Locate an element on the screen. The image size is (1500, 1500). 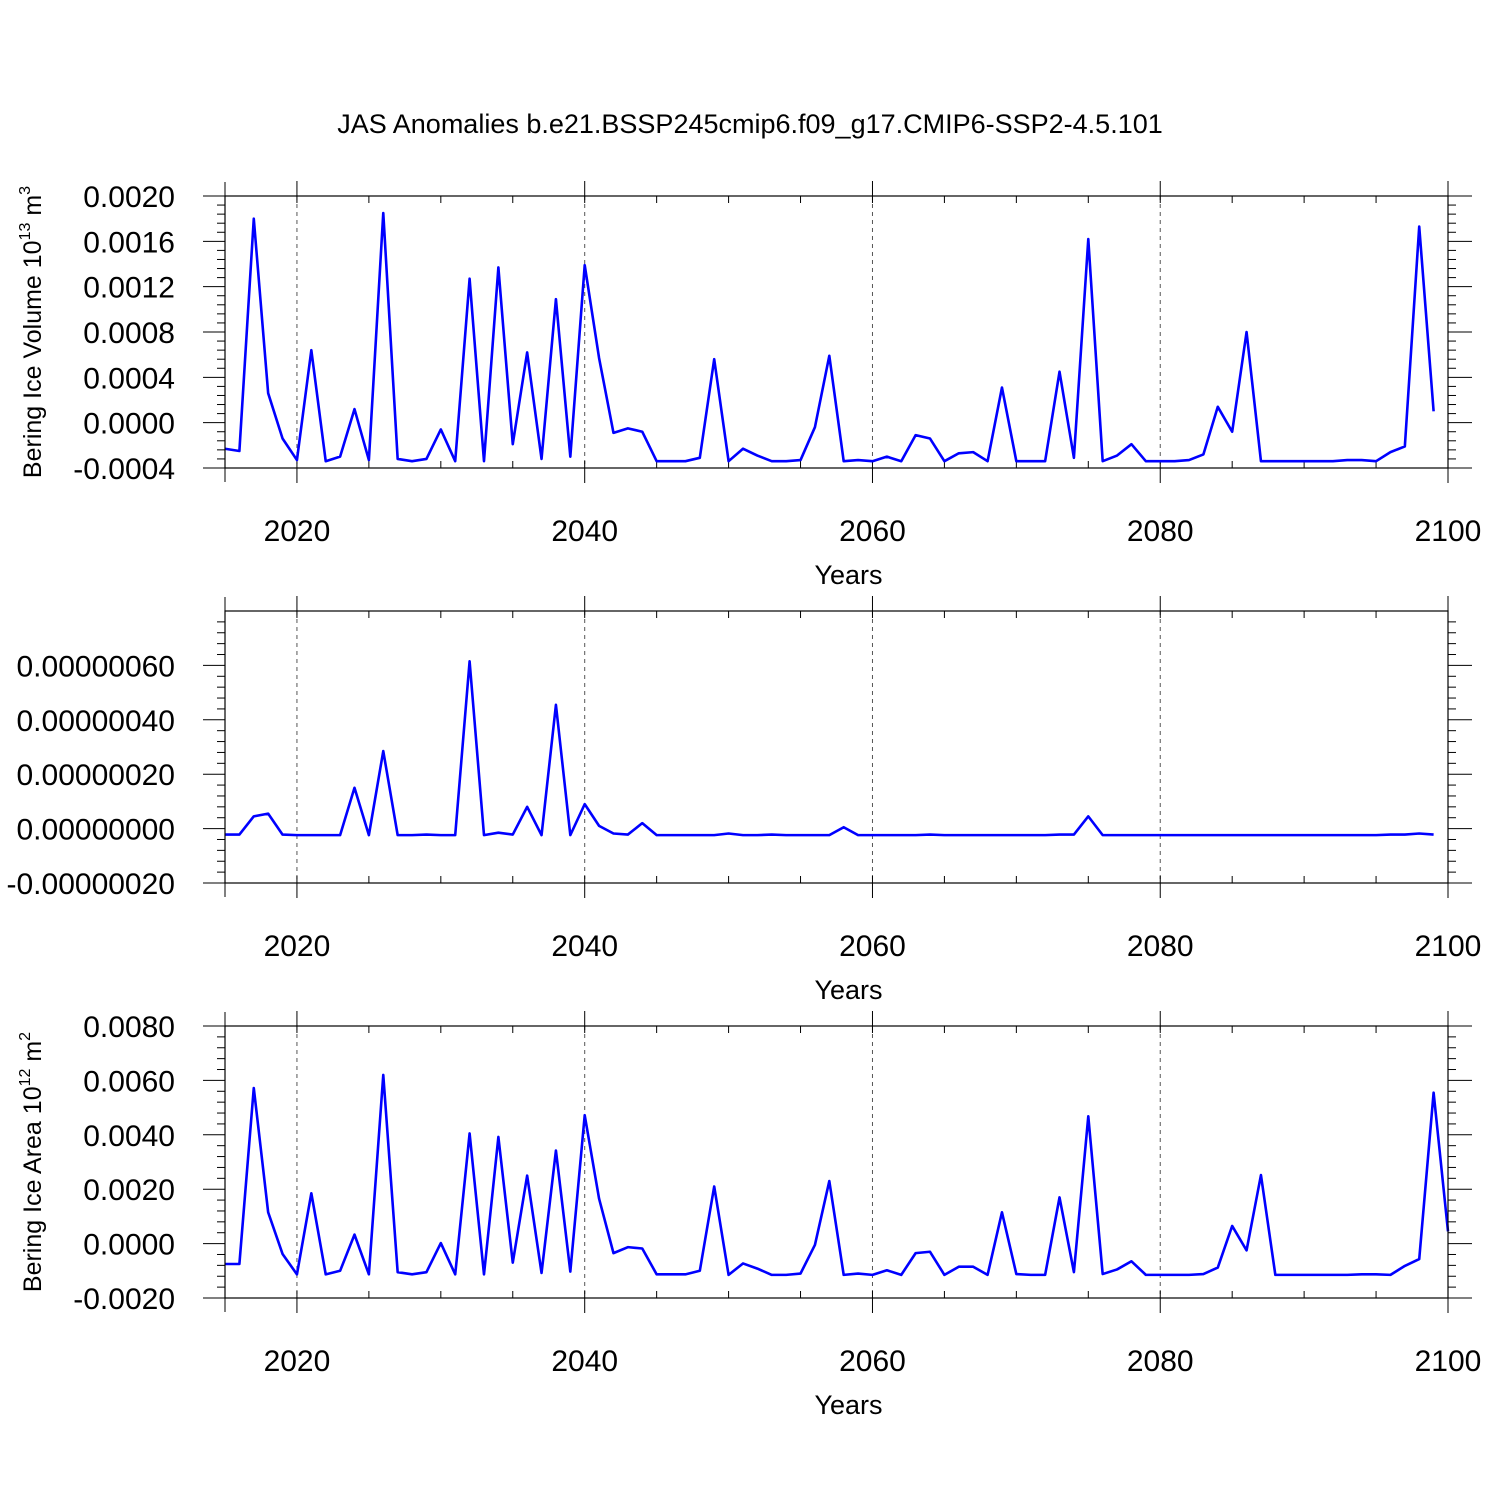
y-tick-label: -0.0004 is located at coordinates (124, 469).